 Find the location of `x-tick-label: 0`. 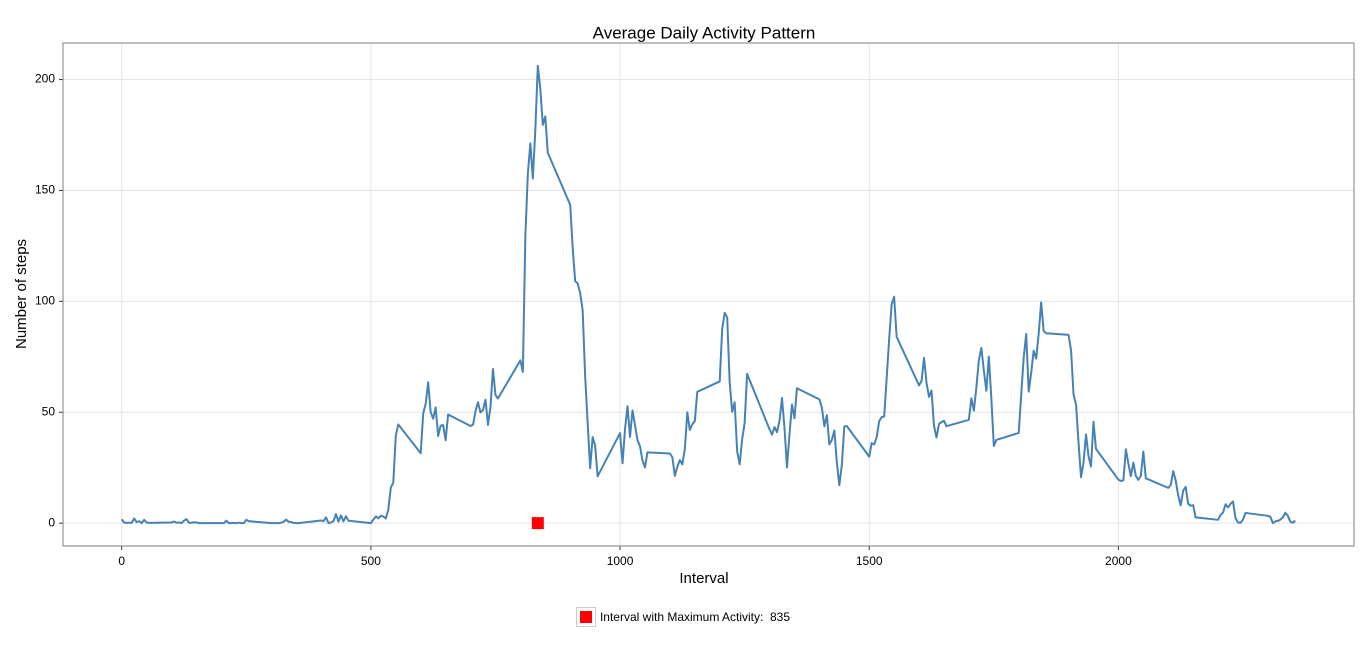

x-tick-label: 0 is located at coordinates (121, 561).